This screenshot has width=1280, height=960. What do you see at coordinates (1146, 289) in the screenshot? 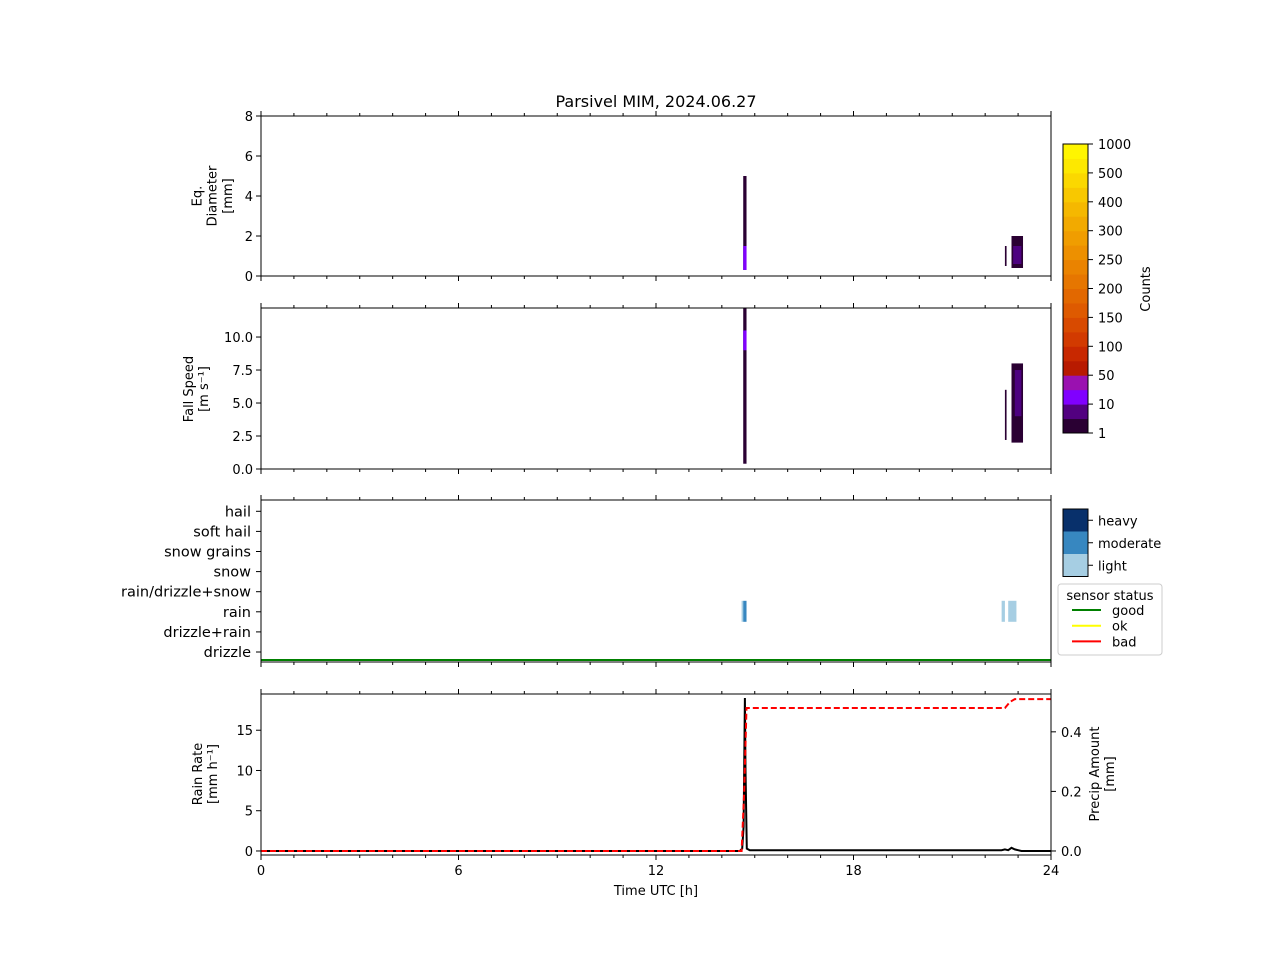
I see `colorbar-label: Counts` at bounding box center [1146, 289].